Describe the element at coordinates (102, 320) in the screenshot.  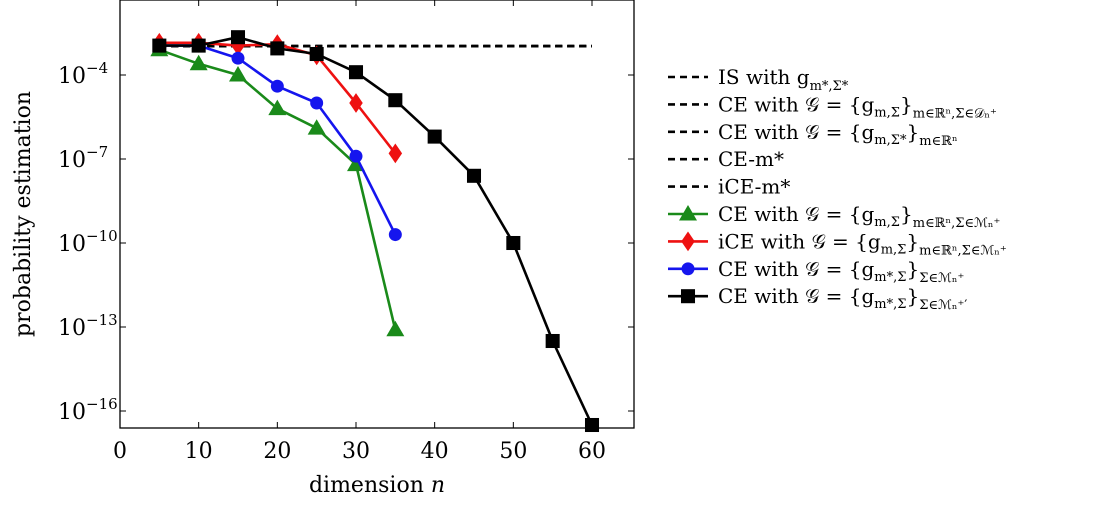
I see `y-tick-exponent: −13` at that location.